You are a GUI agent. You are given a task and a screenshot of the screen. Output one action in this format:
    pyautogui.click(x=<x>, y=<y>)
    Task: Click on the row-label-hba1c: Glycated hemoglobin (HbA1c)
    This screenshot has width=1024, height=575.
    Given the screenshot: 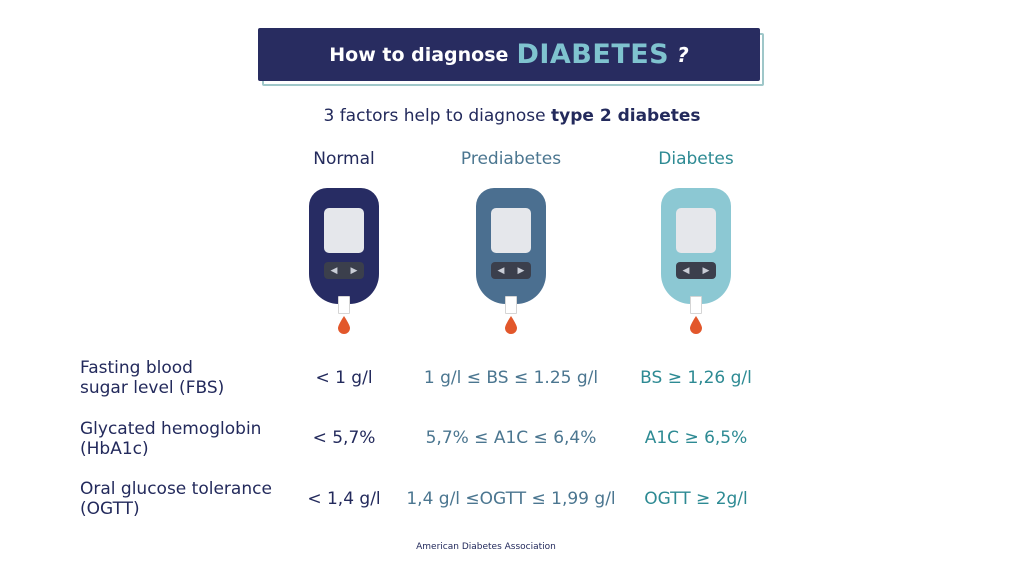 What is the action you would take?
    pyautogui.click(x=195, y=439)
    